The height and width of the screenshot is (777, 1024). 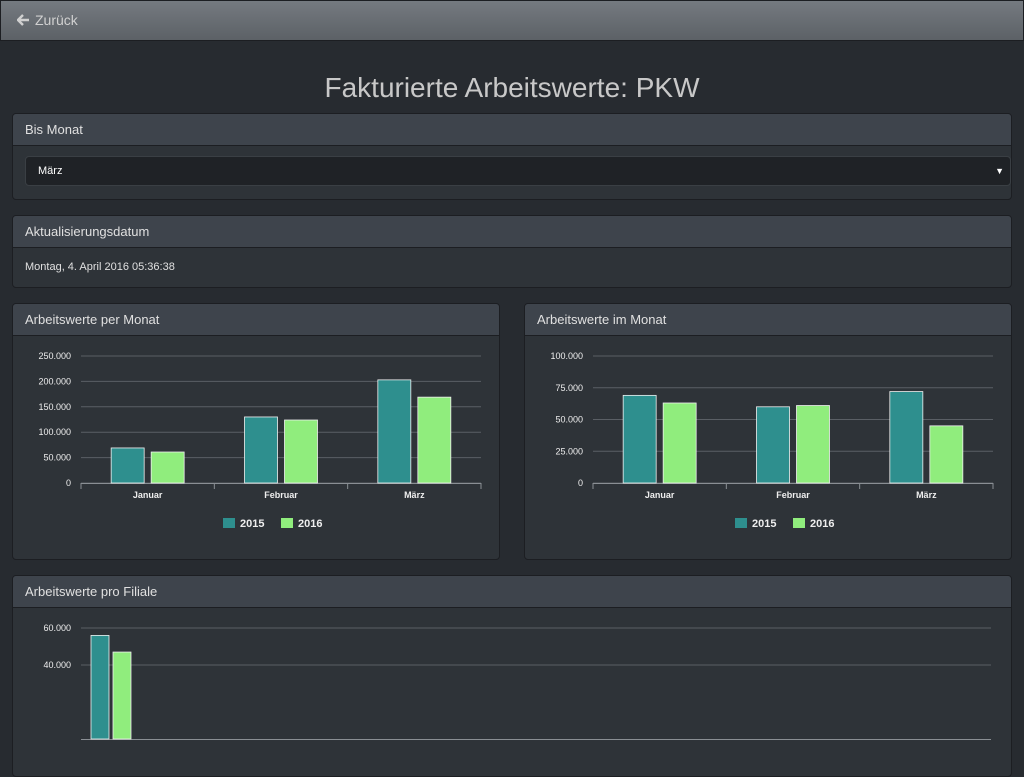 I want to click on y-tick-label: 25.000, so click(x=569, y=451).